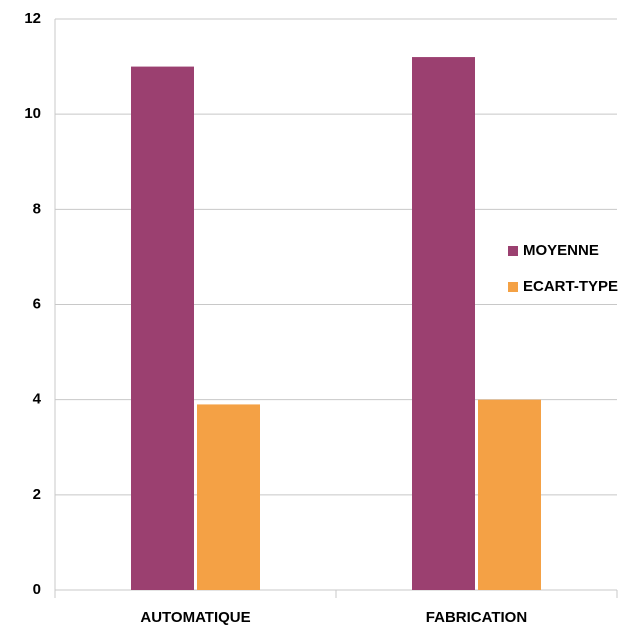 This screenshot has width=631, height=629. Describe the element at coordinates (32, 18) in the screenshot. I see `y-tick-label: 12` at that location.